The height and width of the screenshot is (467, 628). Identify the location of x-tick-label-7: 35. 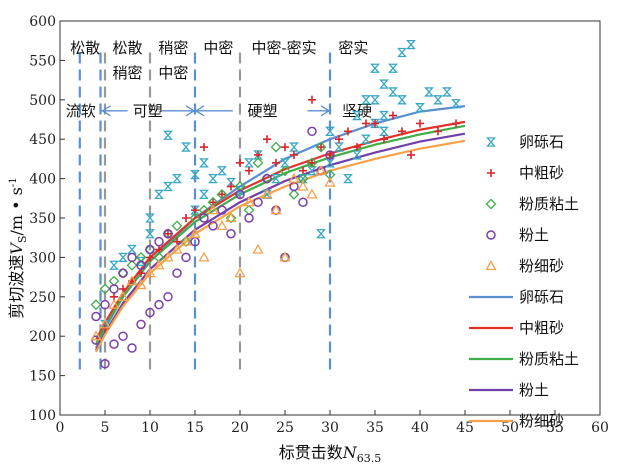
(375, 428).